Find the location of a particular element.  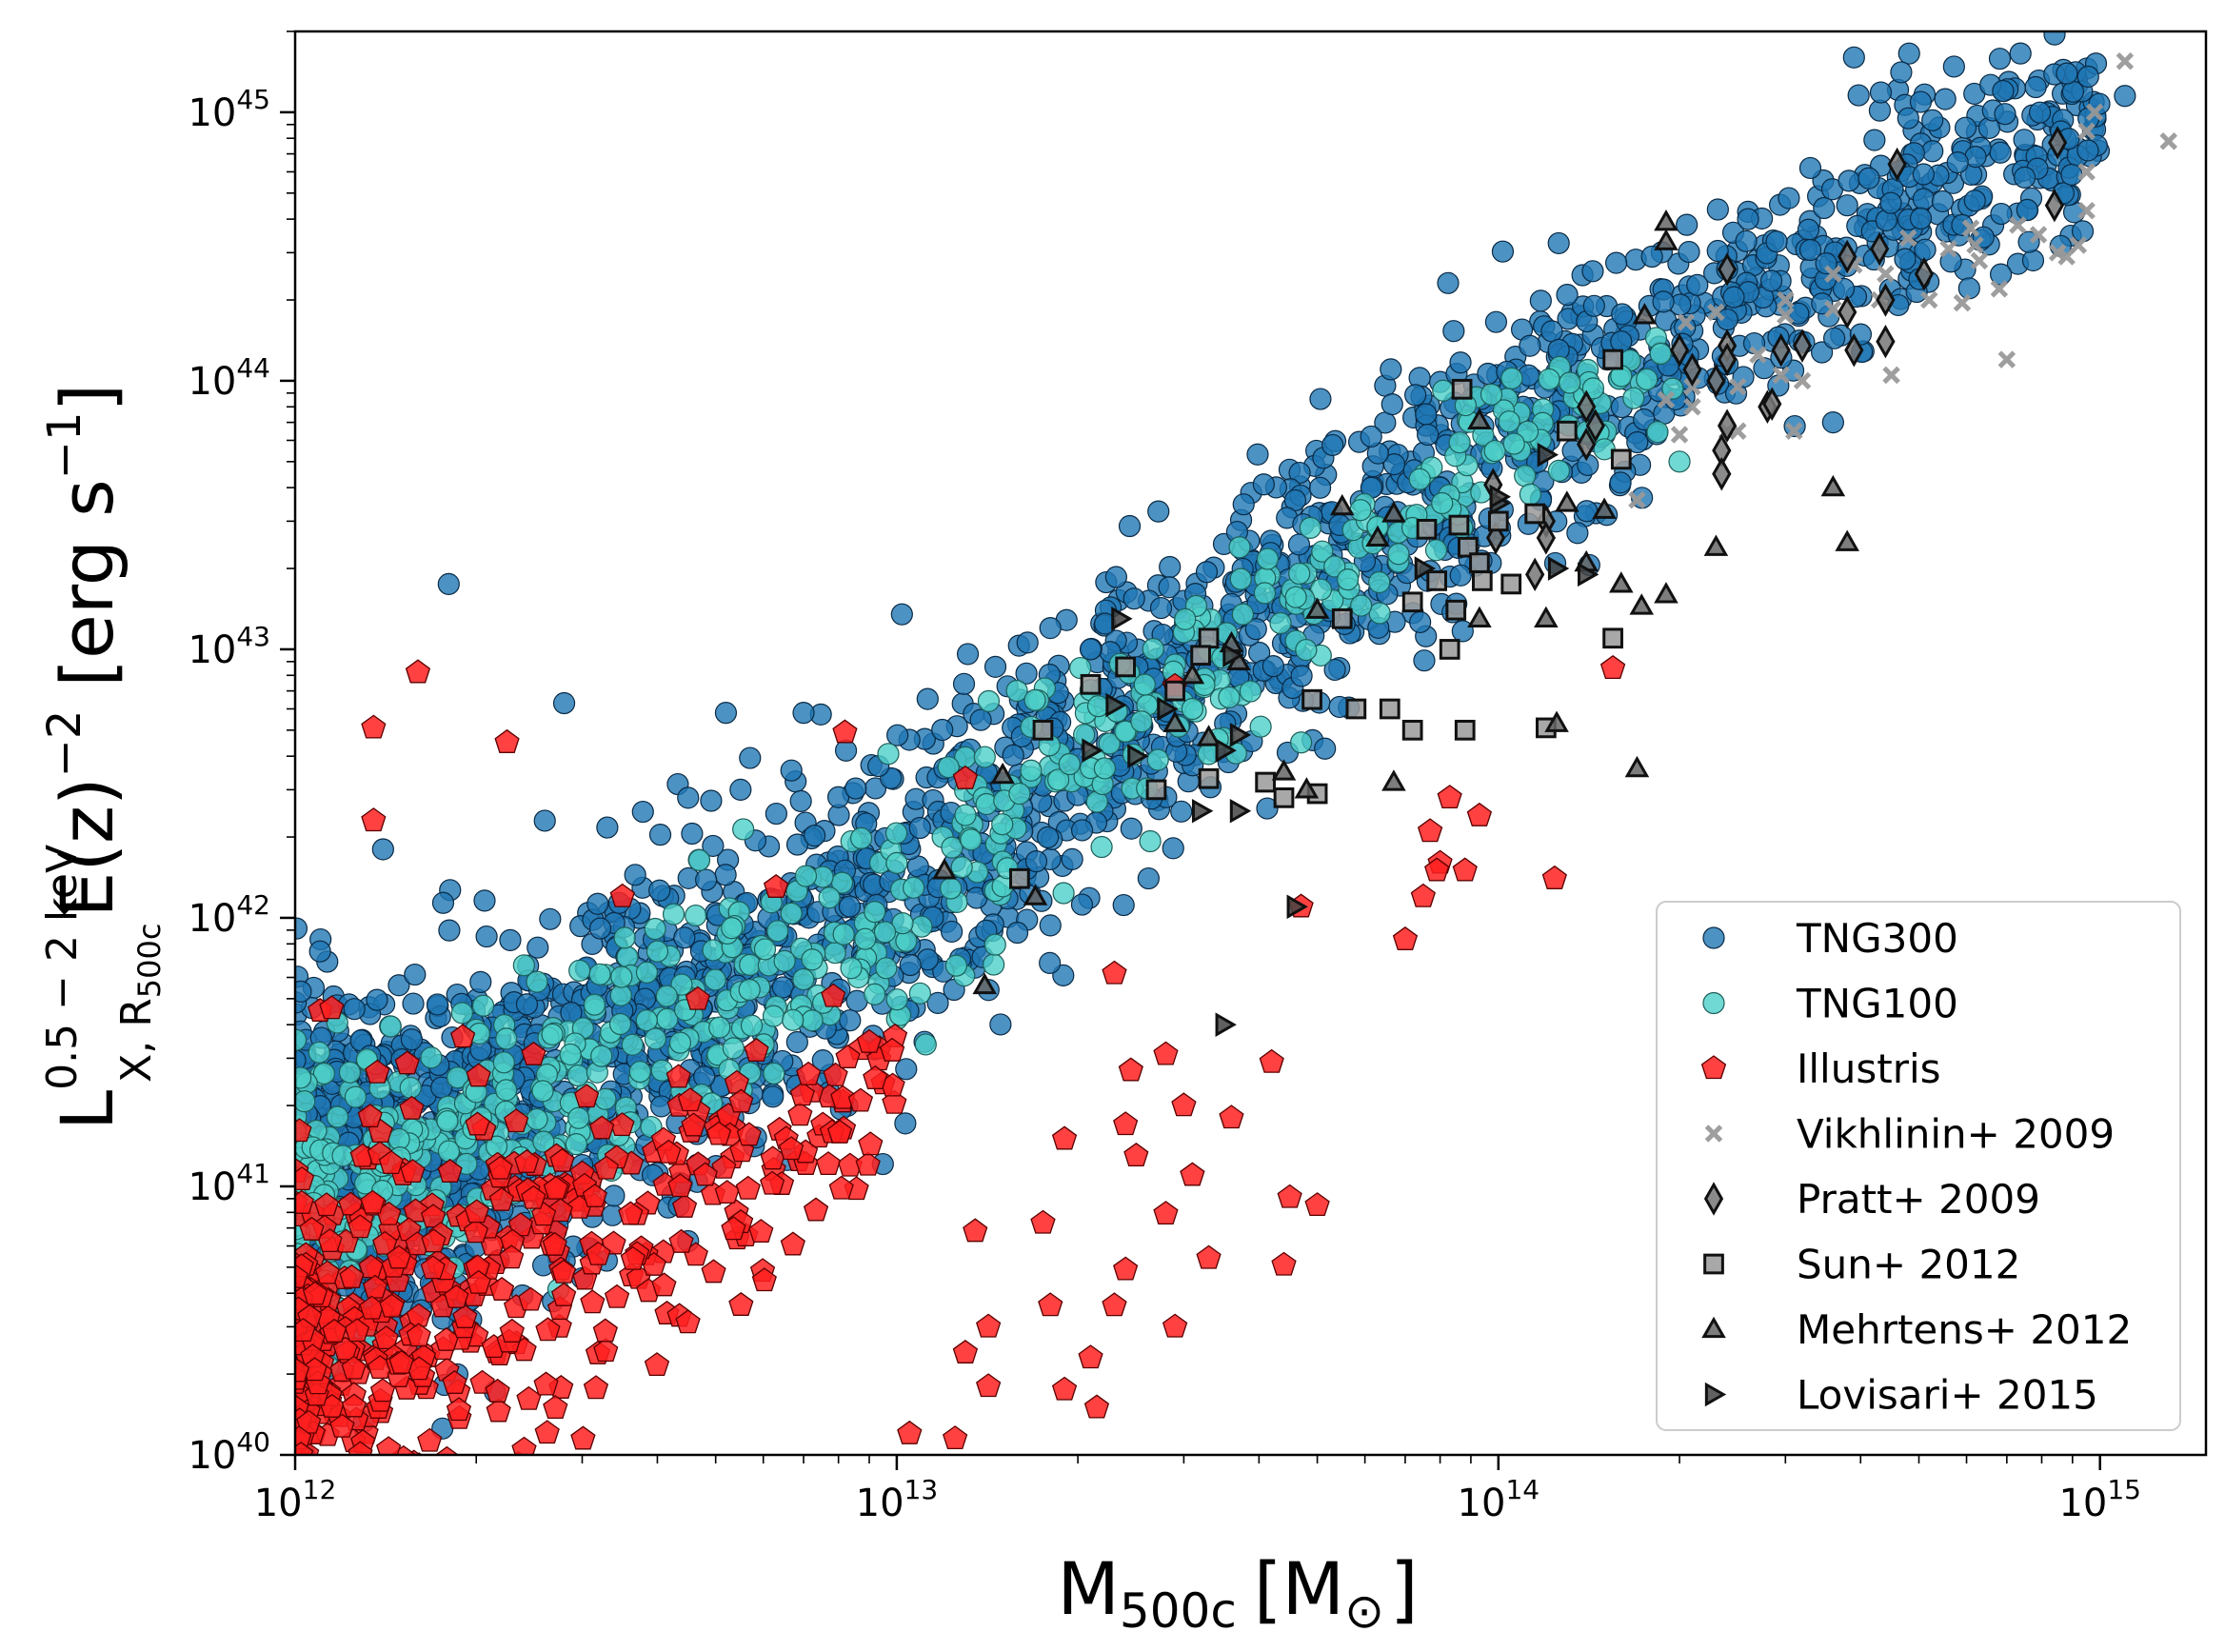

legend-label: Pratt+ 2009 is located at coordinates (1919, 1199).